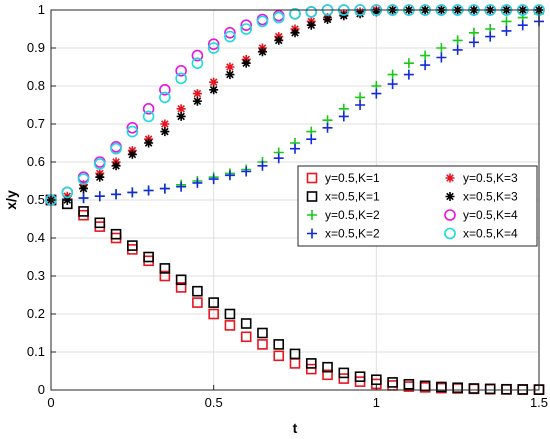 This screenshot has height=439, width=550. I want to click on x-tick-label: 0.5, so click(214, 402).